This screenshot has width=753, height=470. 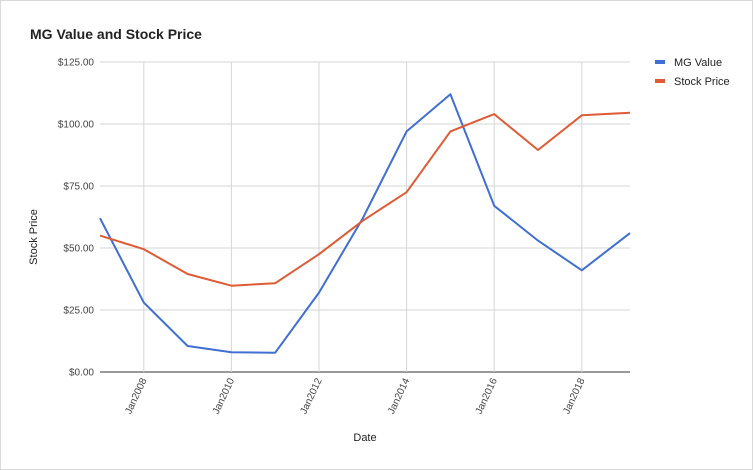 What do you see at coordinates (224, 396) in the screenshot?
I see `x-tick-label: Jan2010` at bounding box center [224, 396].